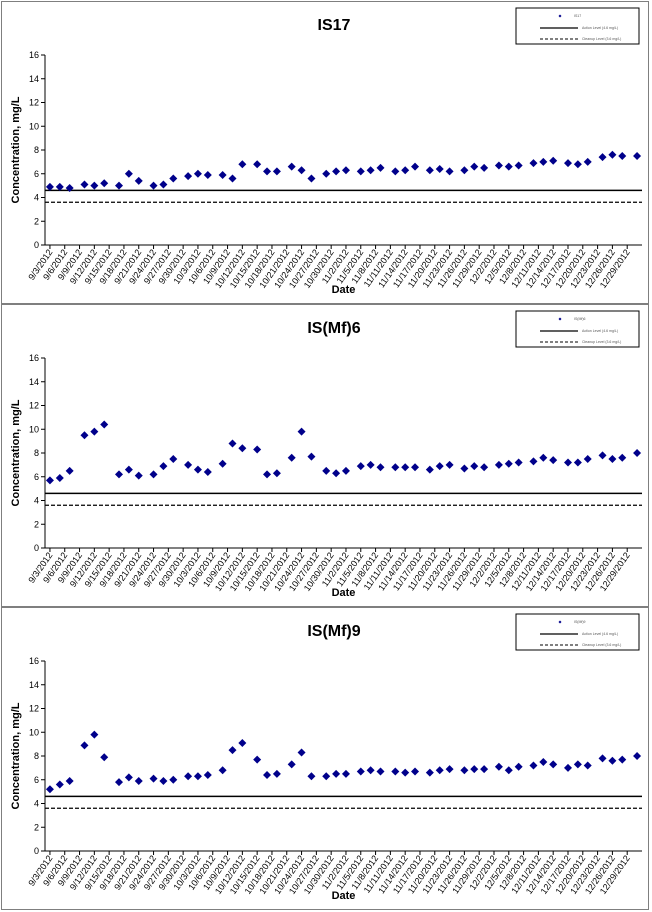 The width and height of the screenshot is (652, 912). What do you see at coordinates (333, 328) in the screenshot?
I see `chart-title: IS(Mf)6` at bounding box center [333, 328].